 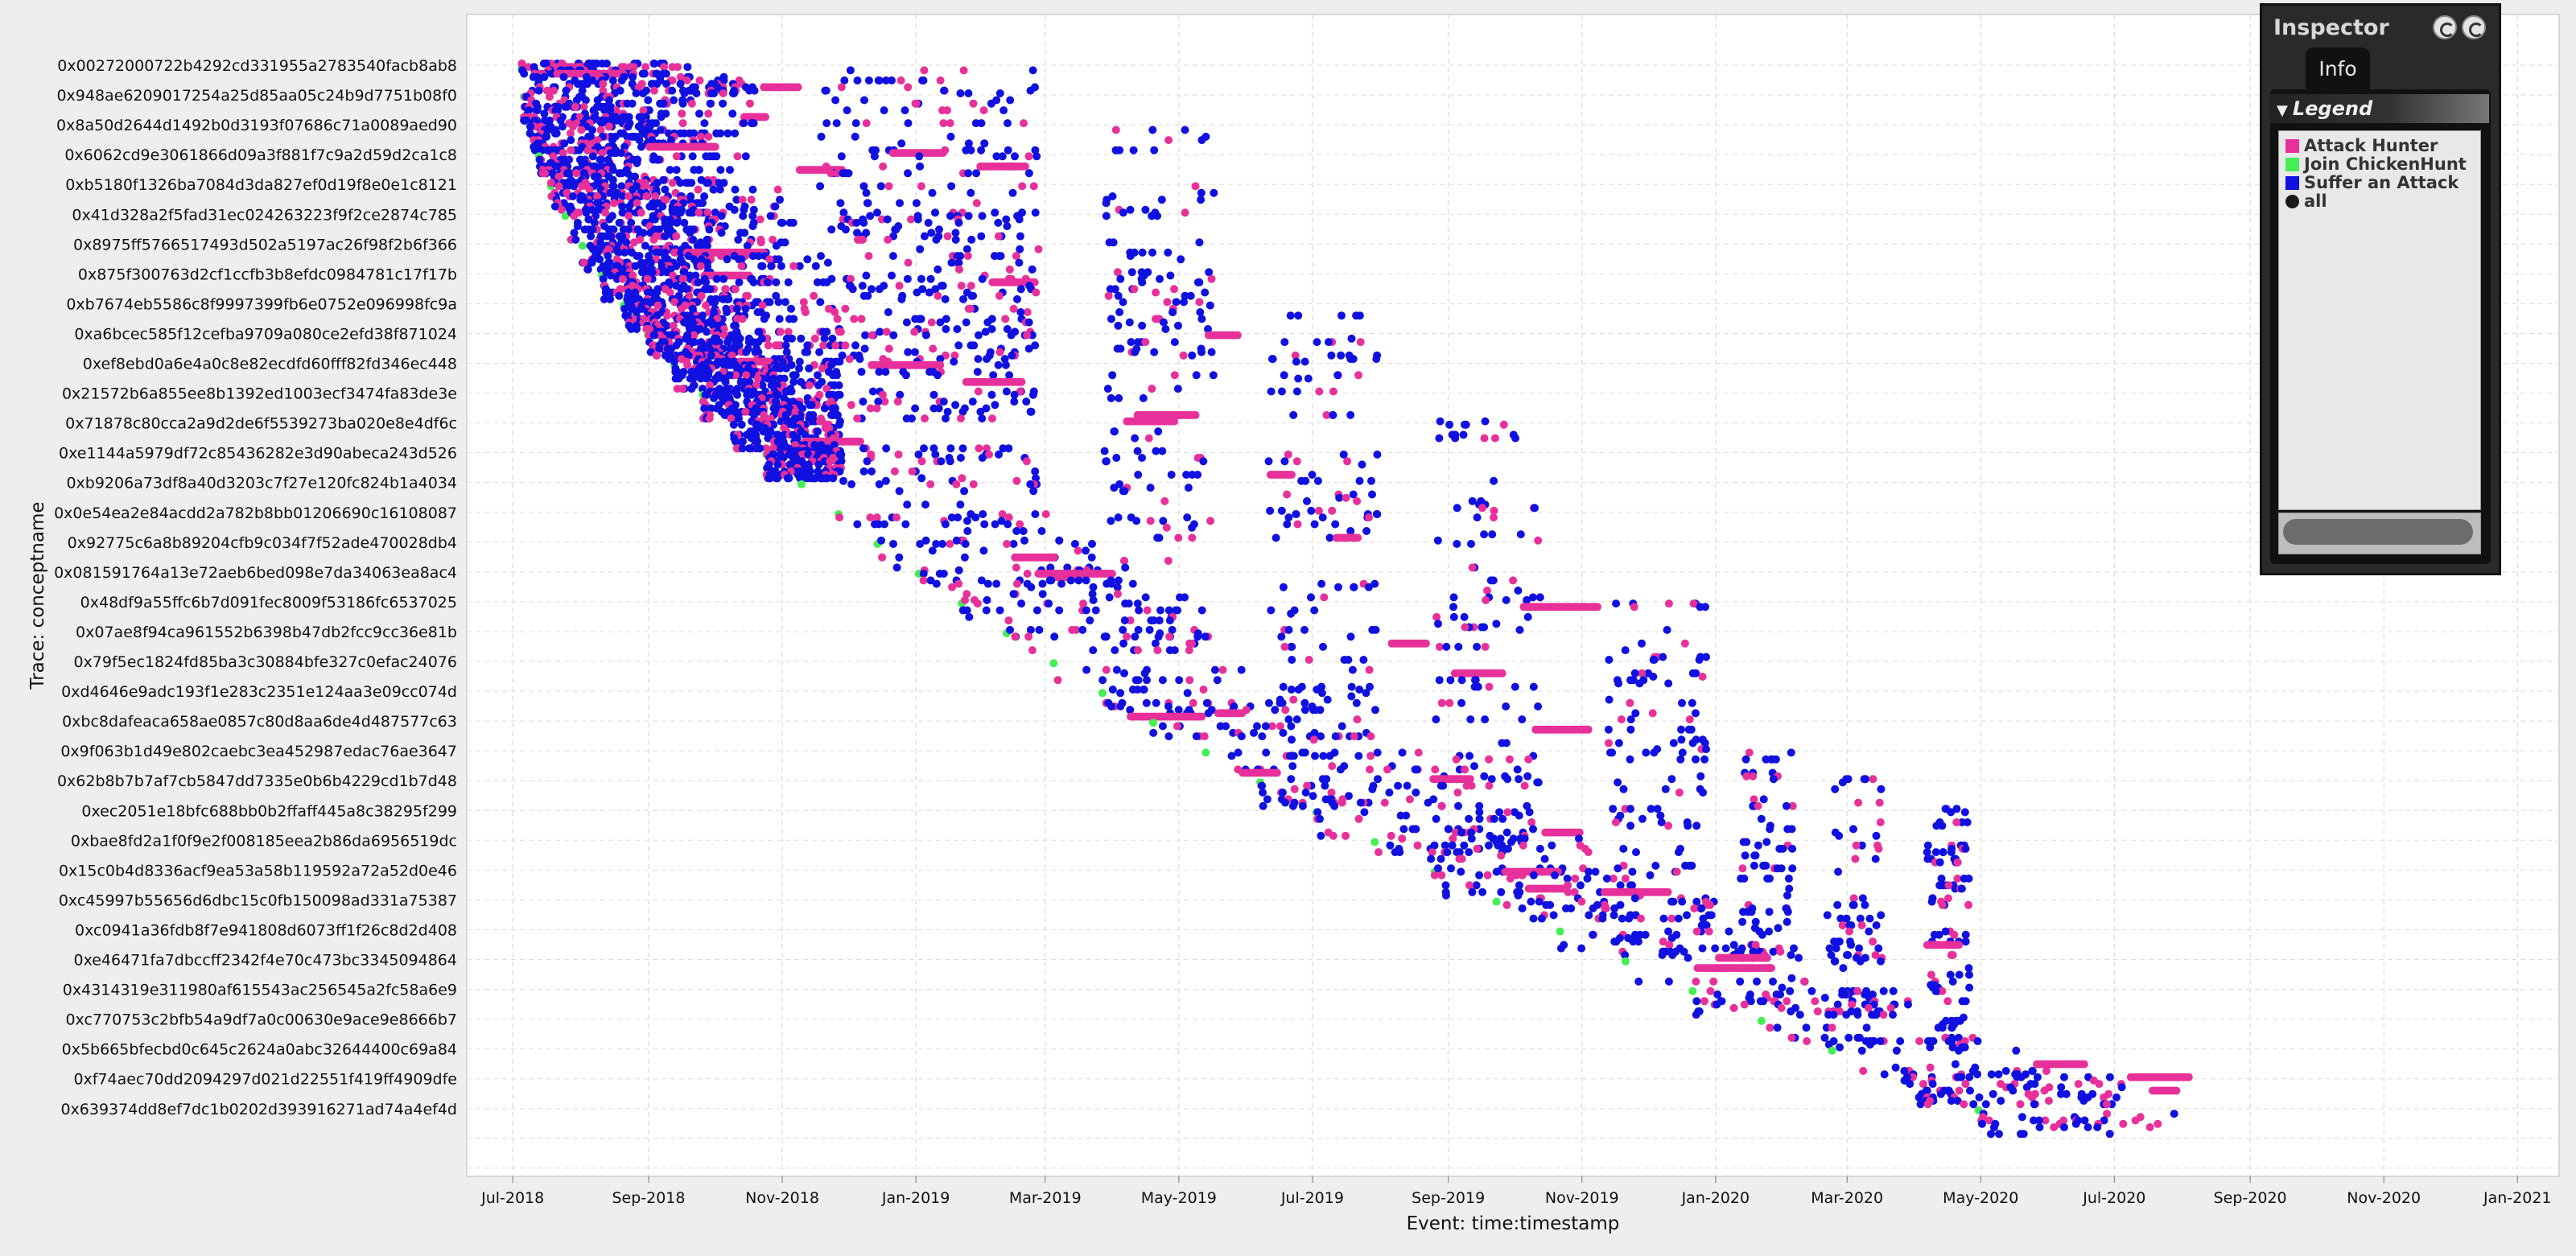 What do you see at coordinates (2113, 1198) in the screenshot?
I see `x-tick-label: Jul-2020` at bounding box center [2113, 1198].